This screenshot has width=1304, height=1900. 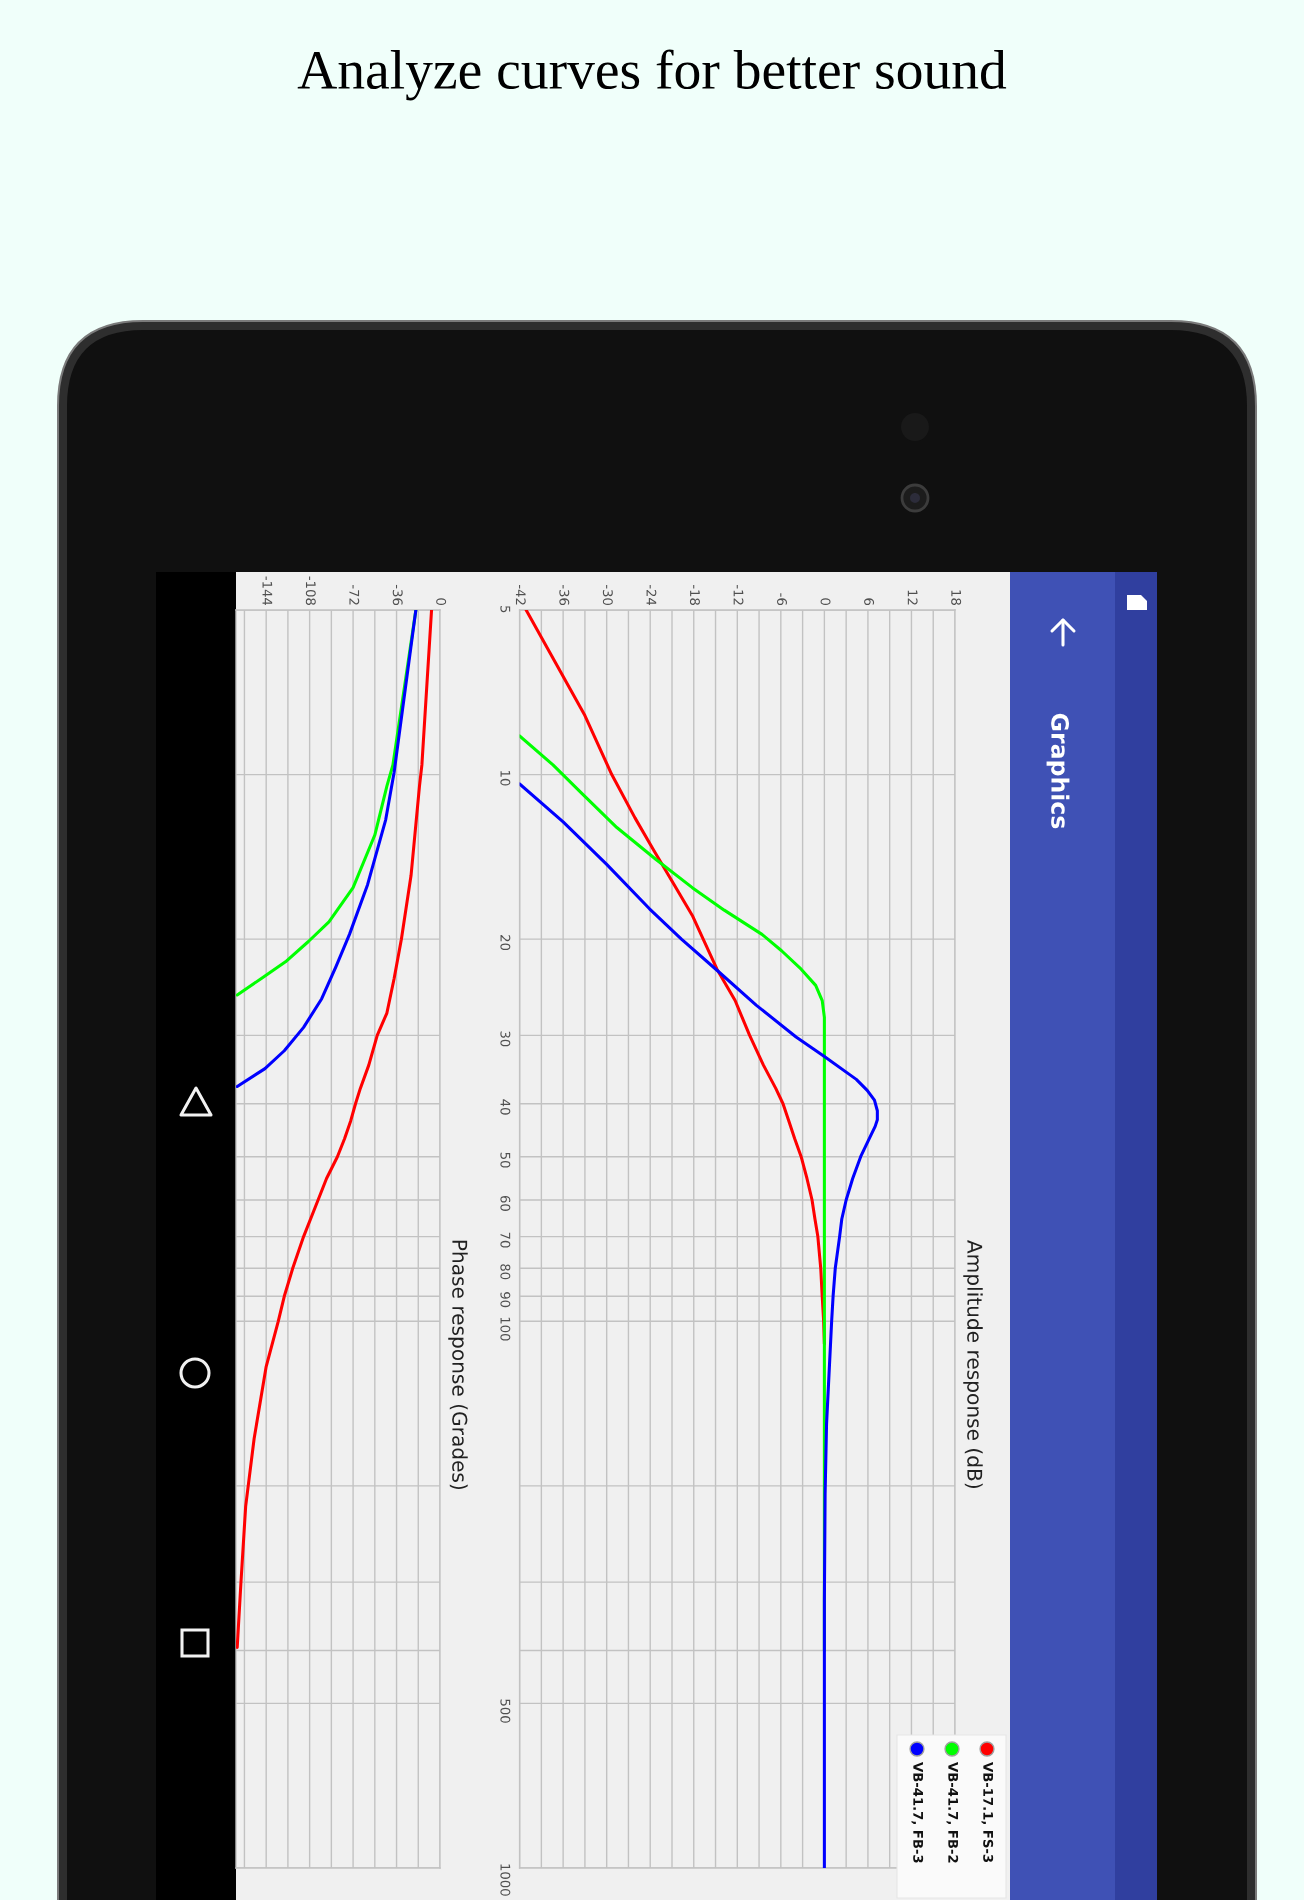 I want to click on text: Phase response (Grades), so click(x=458, y=1365).